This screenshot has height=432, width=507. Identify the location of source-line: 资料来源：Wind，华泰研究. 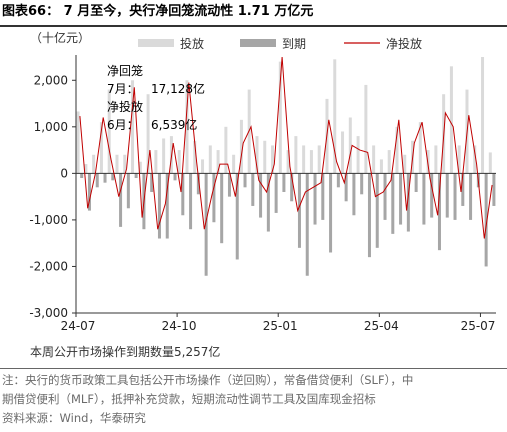
(74, 418).